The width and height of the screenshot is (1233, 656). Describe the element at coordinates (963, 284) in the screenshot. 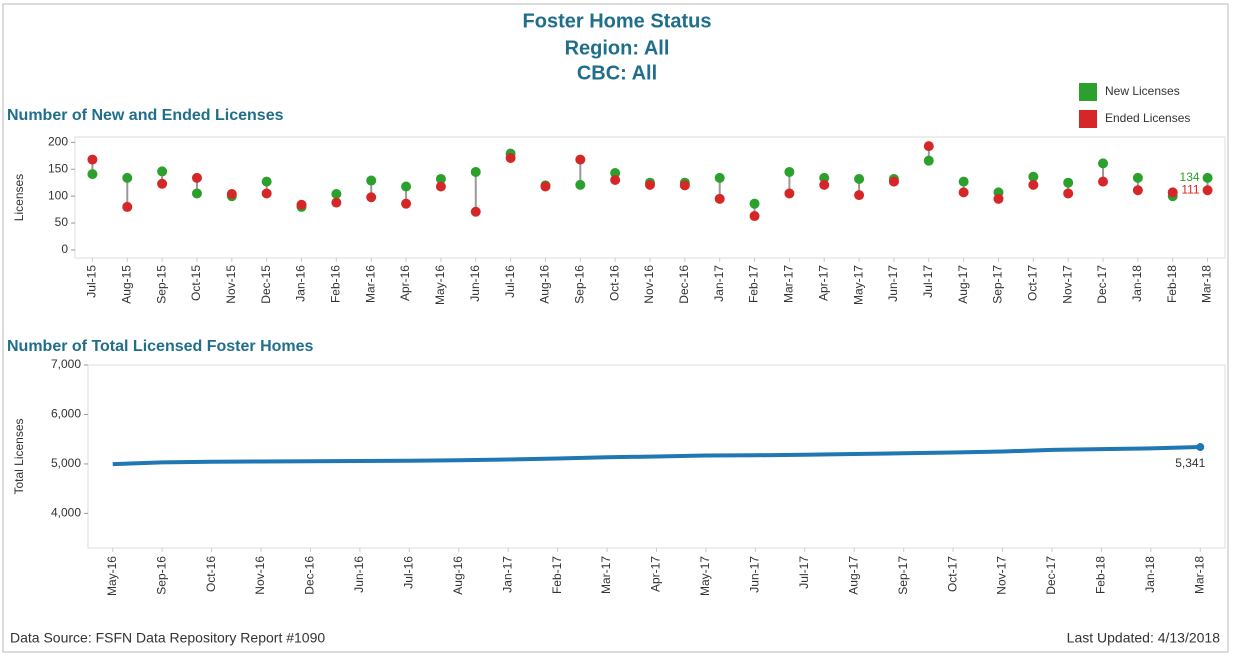

I see `x-tick-label: Aug-17` at that location.